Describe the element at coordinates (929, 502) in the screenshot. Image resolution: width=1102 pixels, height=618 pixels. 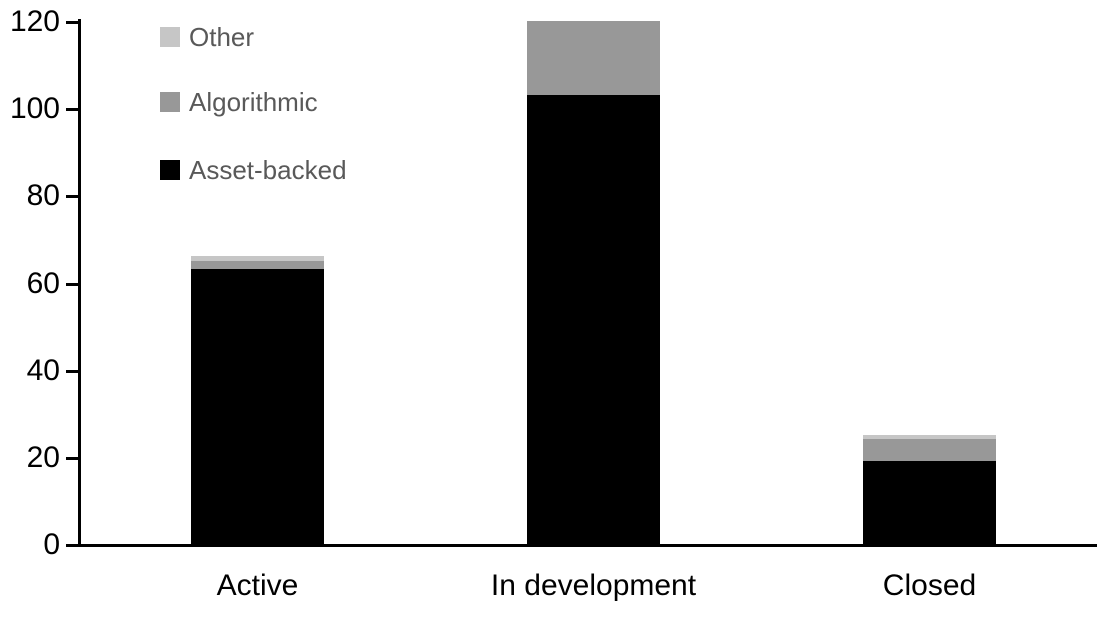
I see `bar-segment-closed-asset-backed` at that location.